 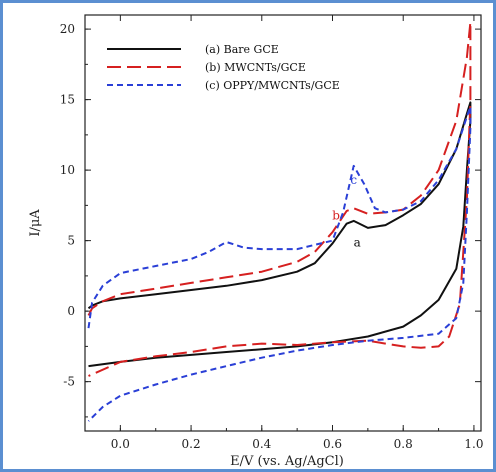 What do you see at coordinates (242, 49) in the screenshot?
I see `legend-entry-a: (a) Bare GCE` at bounding box center [242, 49].